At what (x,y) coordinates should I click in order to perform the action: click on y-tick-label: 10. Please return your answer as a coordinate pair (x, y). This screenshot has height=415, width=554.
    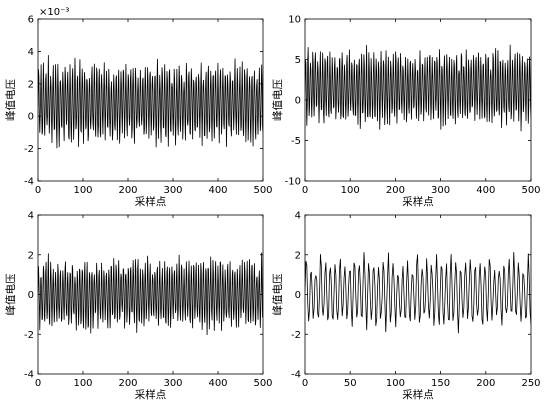
    Looking at the image, I should click on (294, 20).